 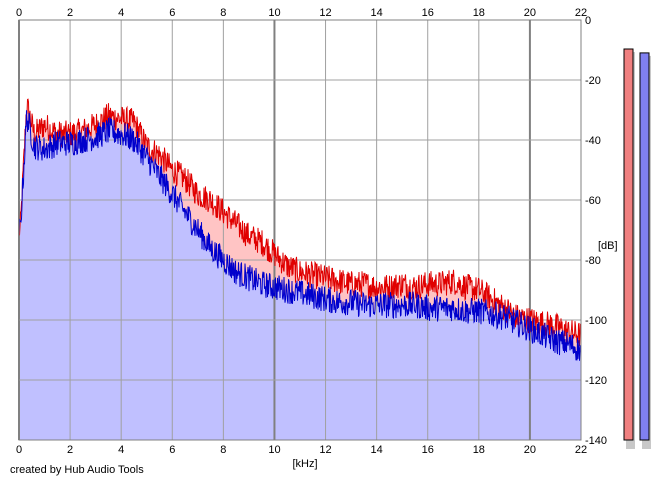 What do you see at coordinates (172, 13) in the screenshot?
I see `x-tick-label-top: 6` at bounding box center [172, 13].